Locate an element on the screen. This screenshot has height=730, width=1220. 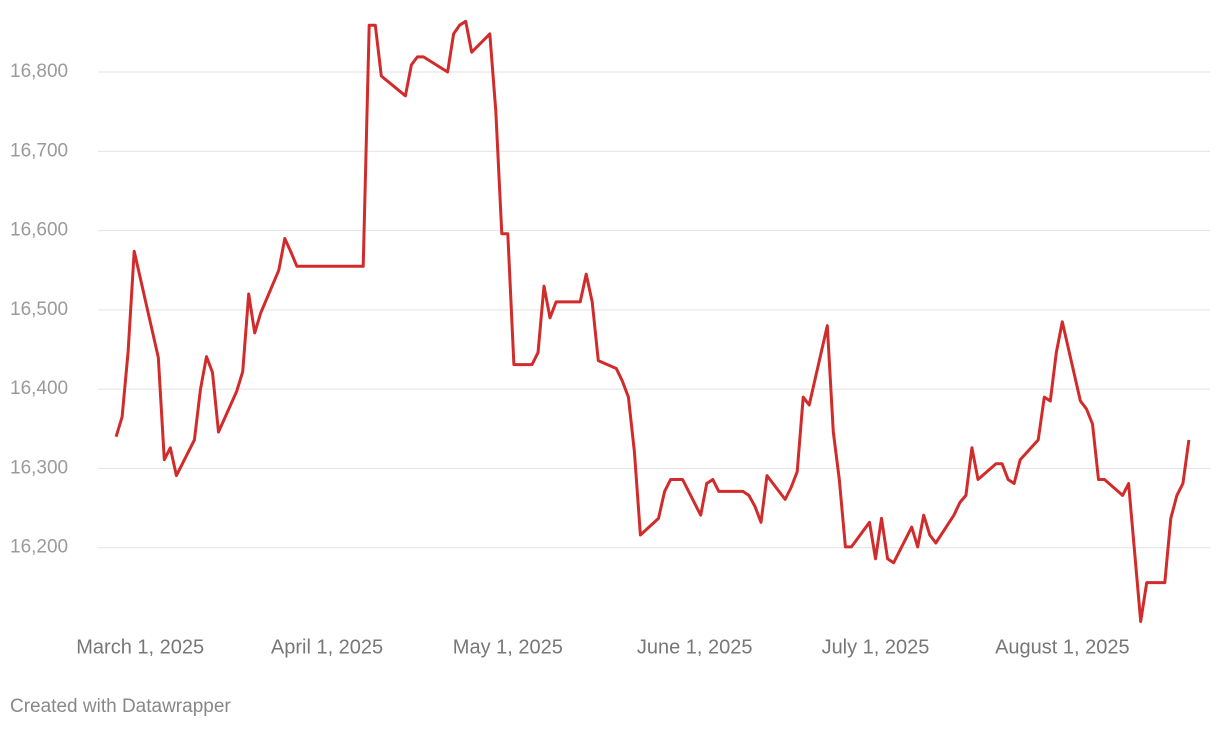
y-tick-label: 16,200 is located at coordinates (39, 547).